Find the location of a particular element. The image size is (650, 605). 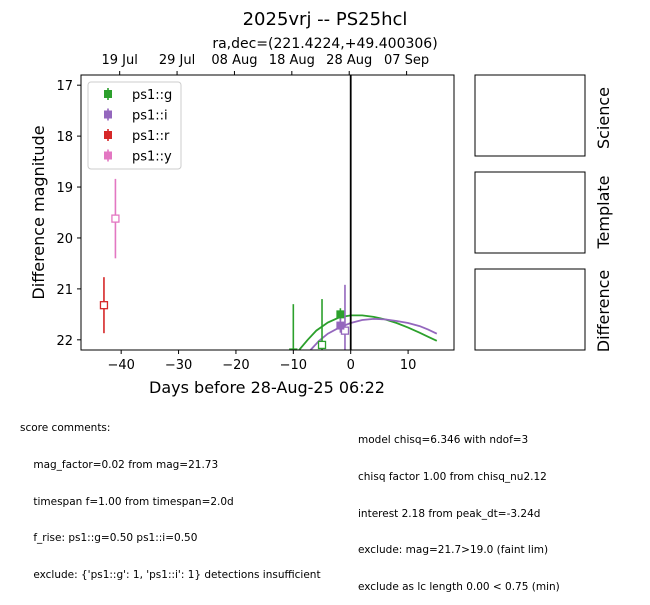

y-tick-label: 18 is located at coordinates (64, 137).